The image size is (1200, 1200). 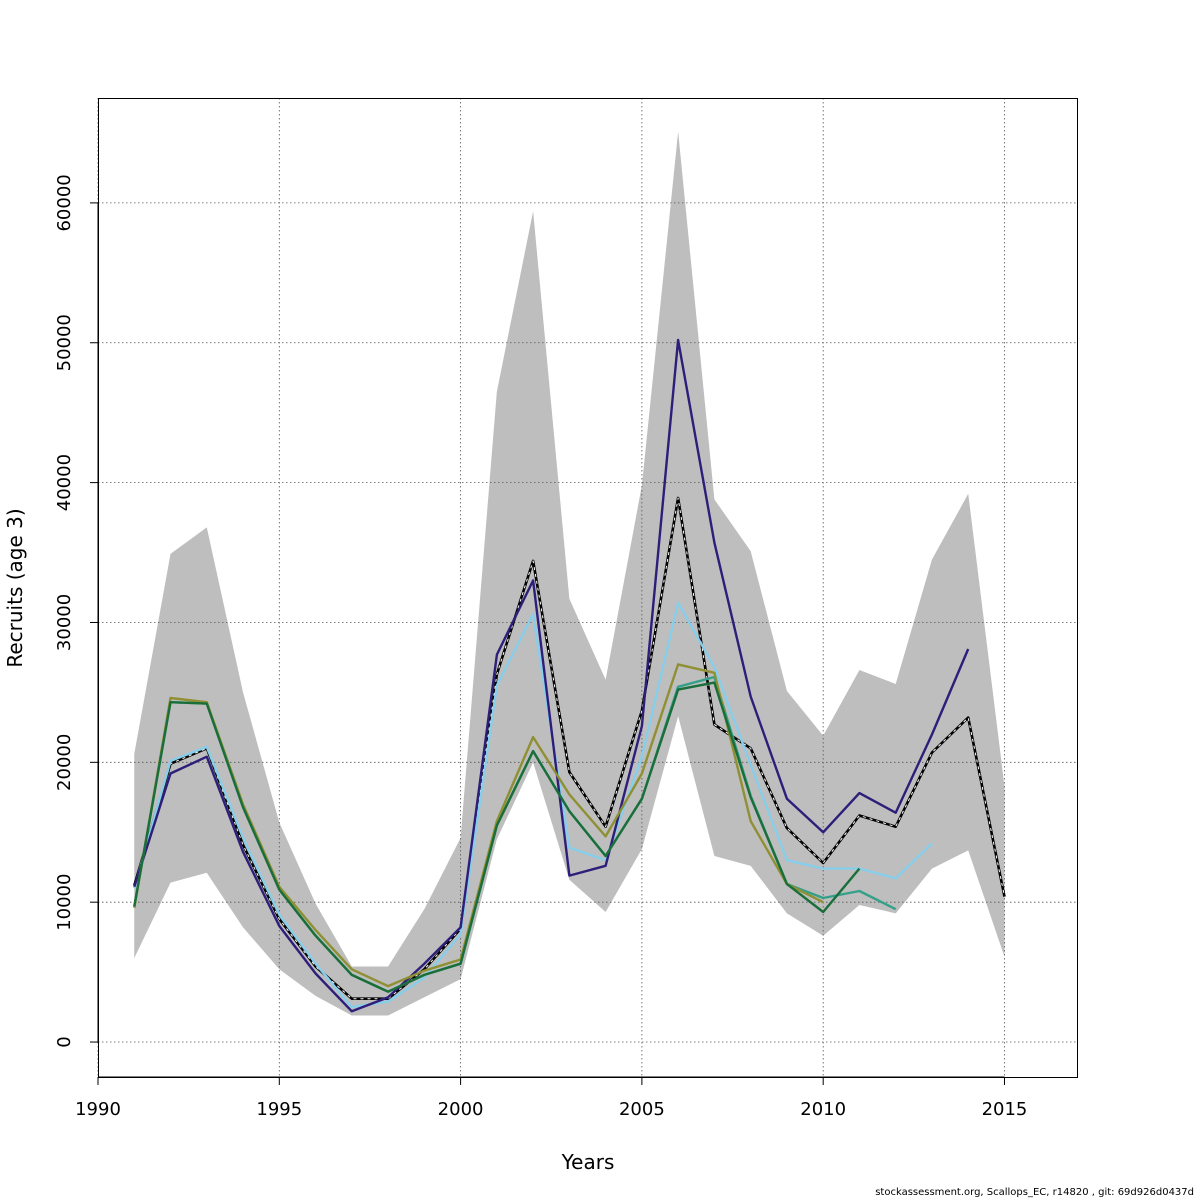 What do you see at coordinates (64, 342) in the screenshot?
I see `y-tick-label: 50000` at bounding box center [64, 342].